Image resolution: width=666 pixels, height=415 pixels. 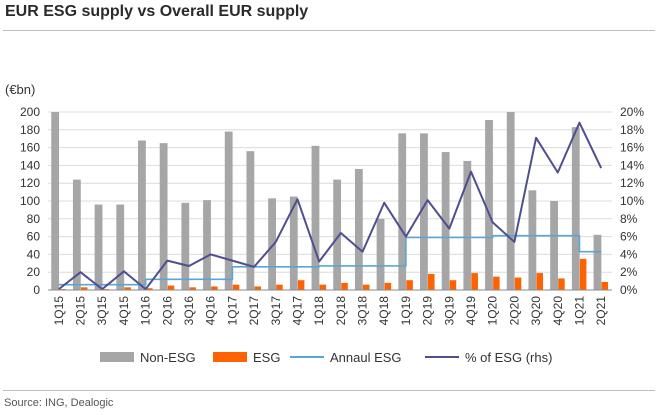 I want to click on x-tick-label: 3Q15, so click(x=102, y=311).